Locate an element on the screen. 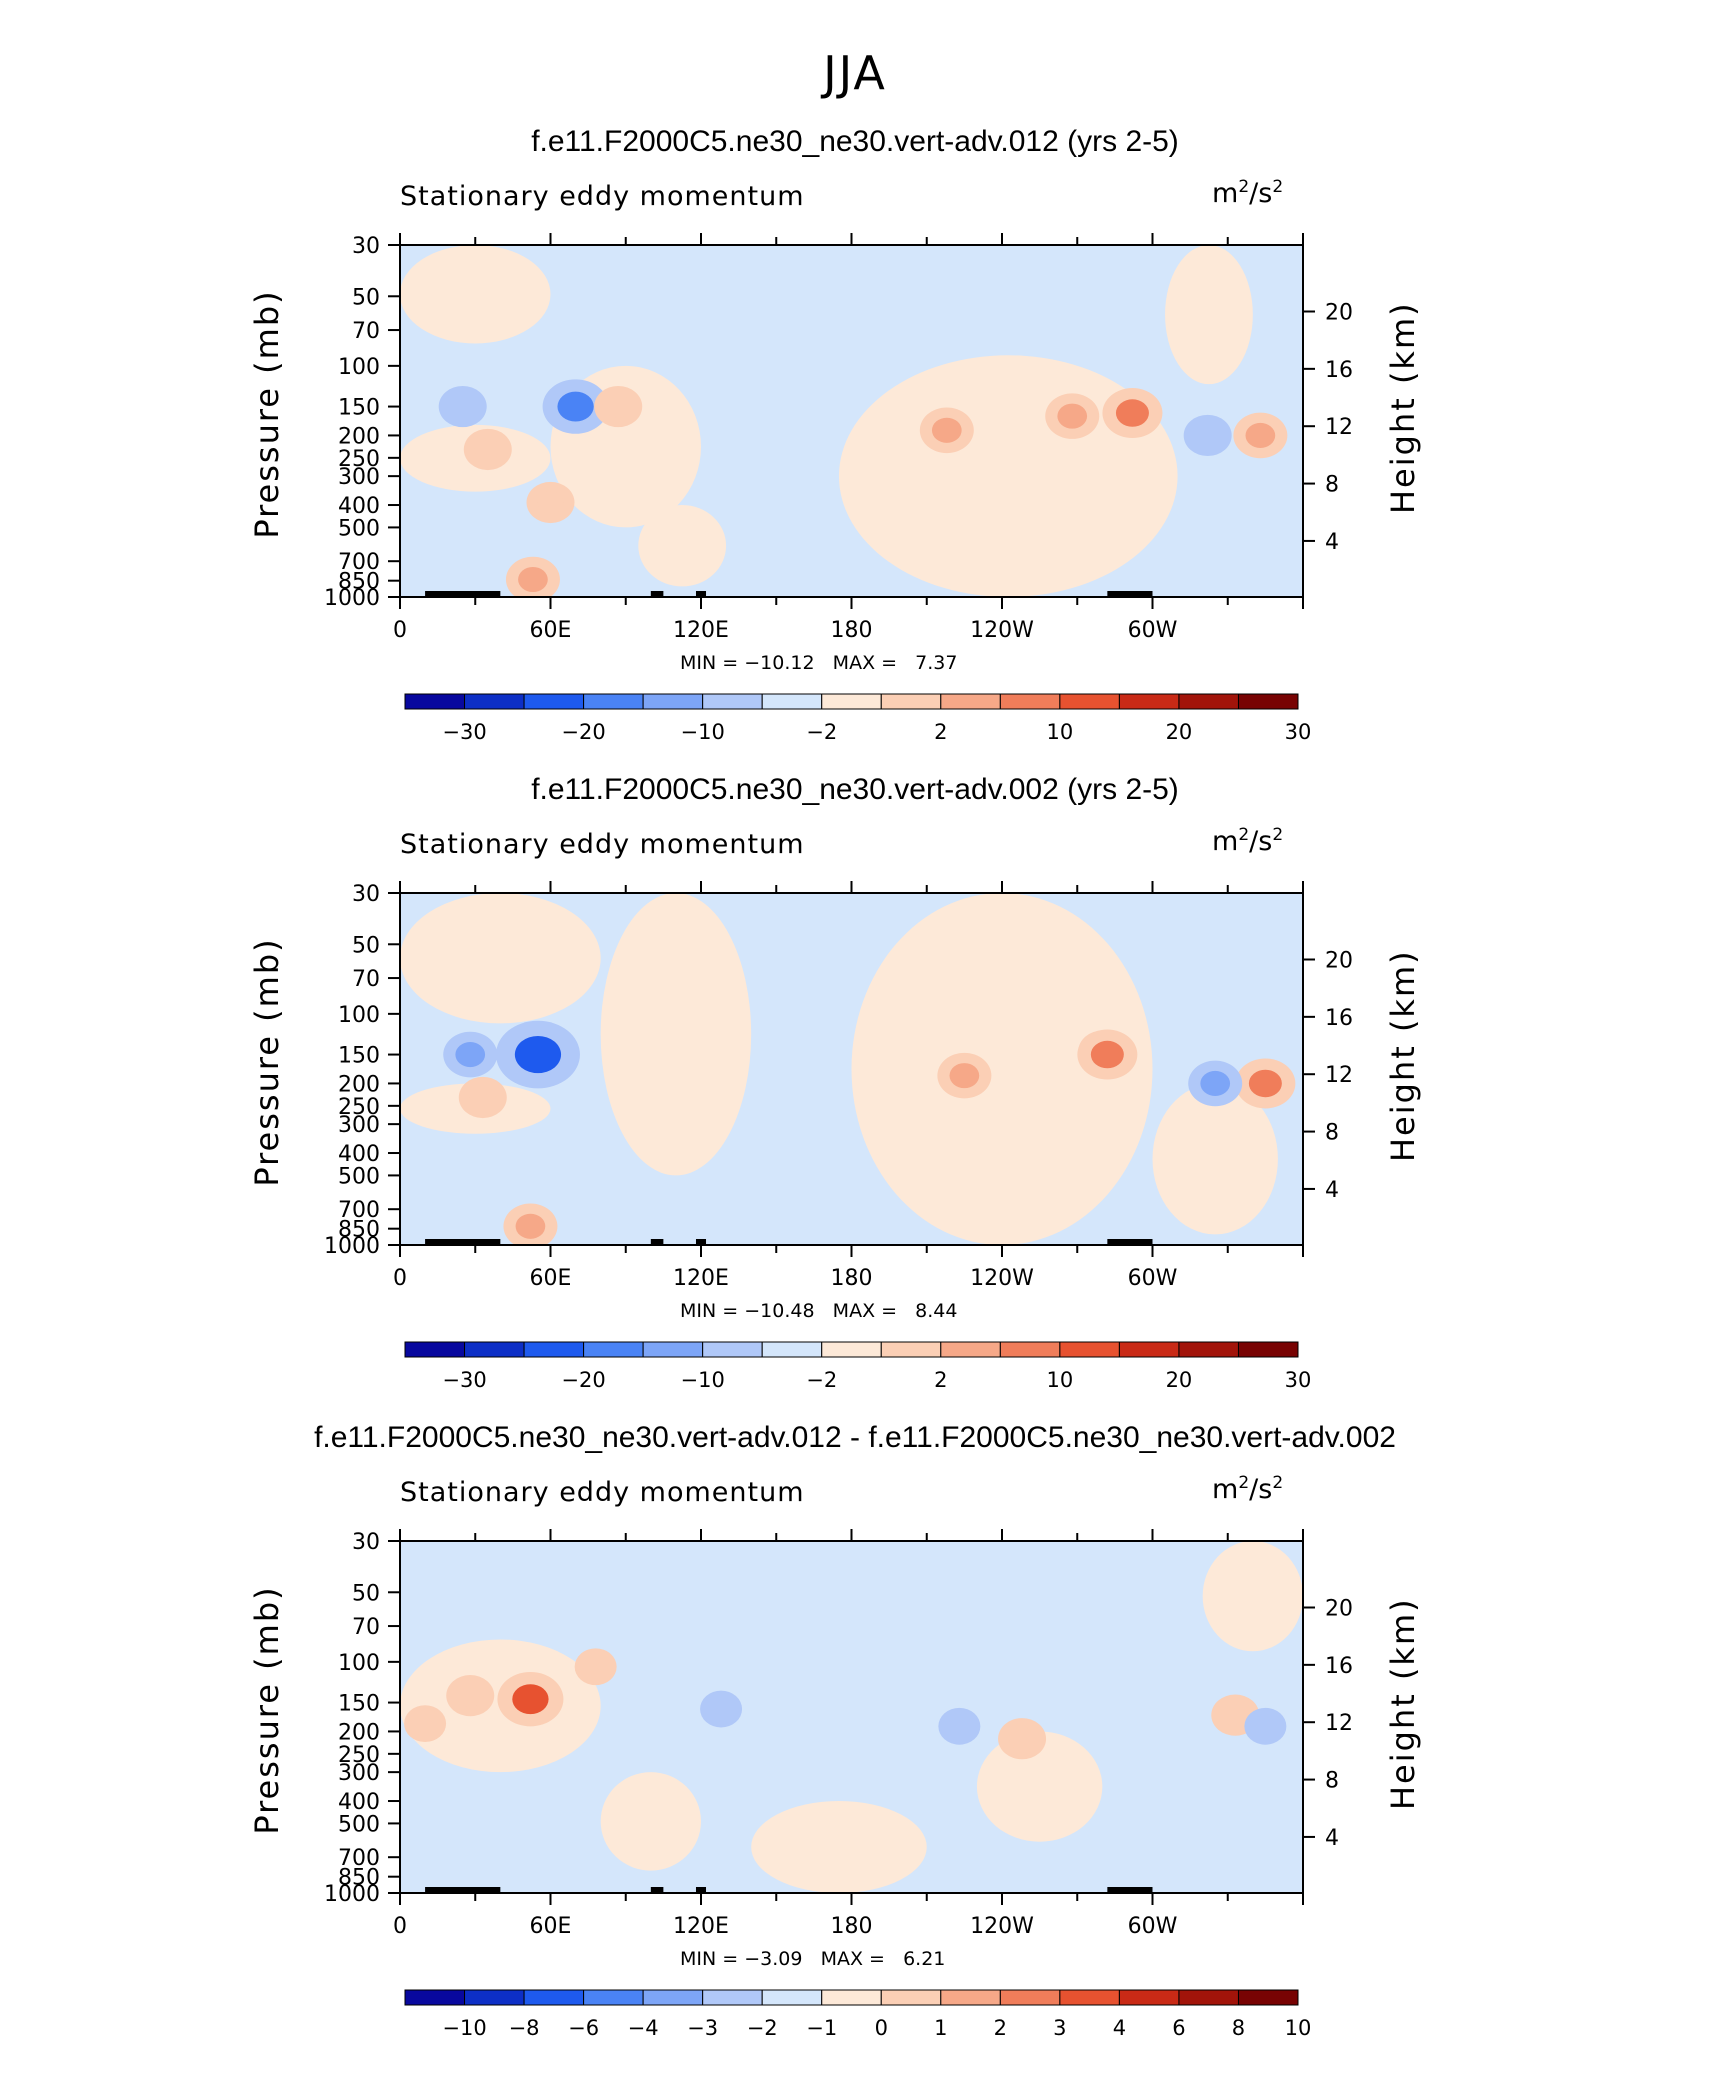 The height and width of the screenshot is (2074, 1710). x-tick-label: 60E is located at coordinates (551, 1926).